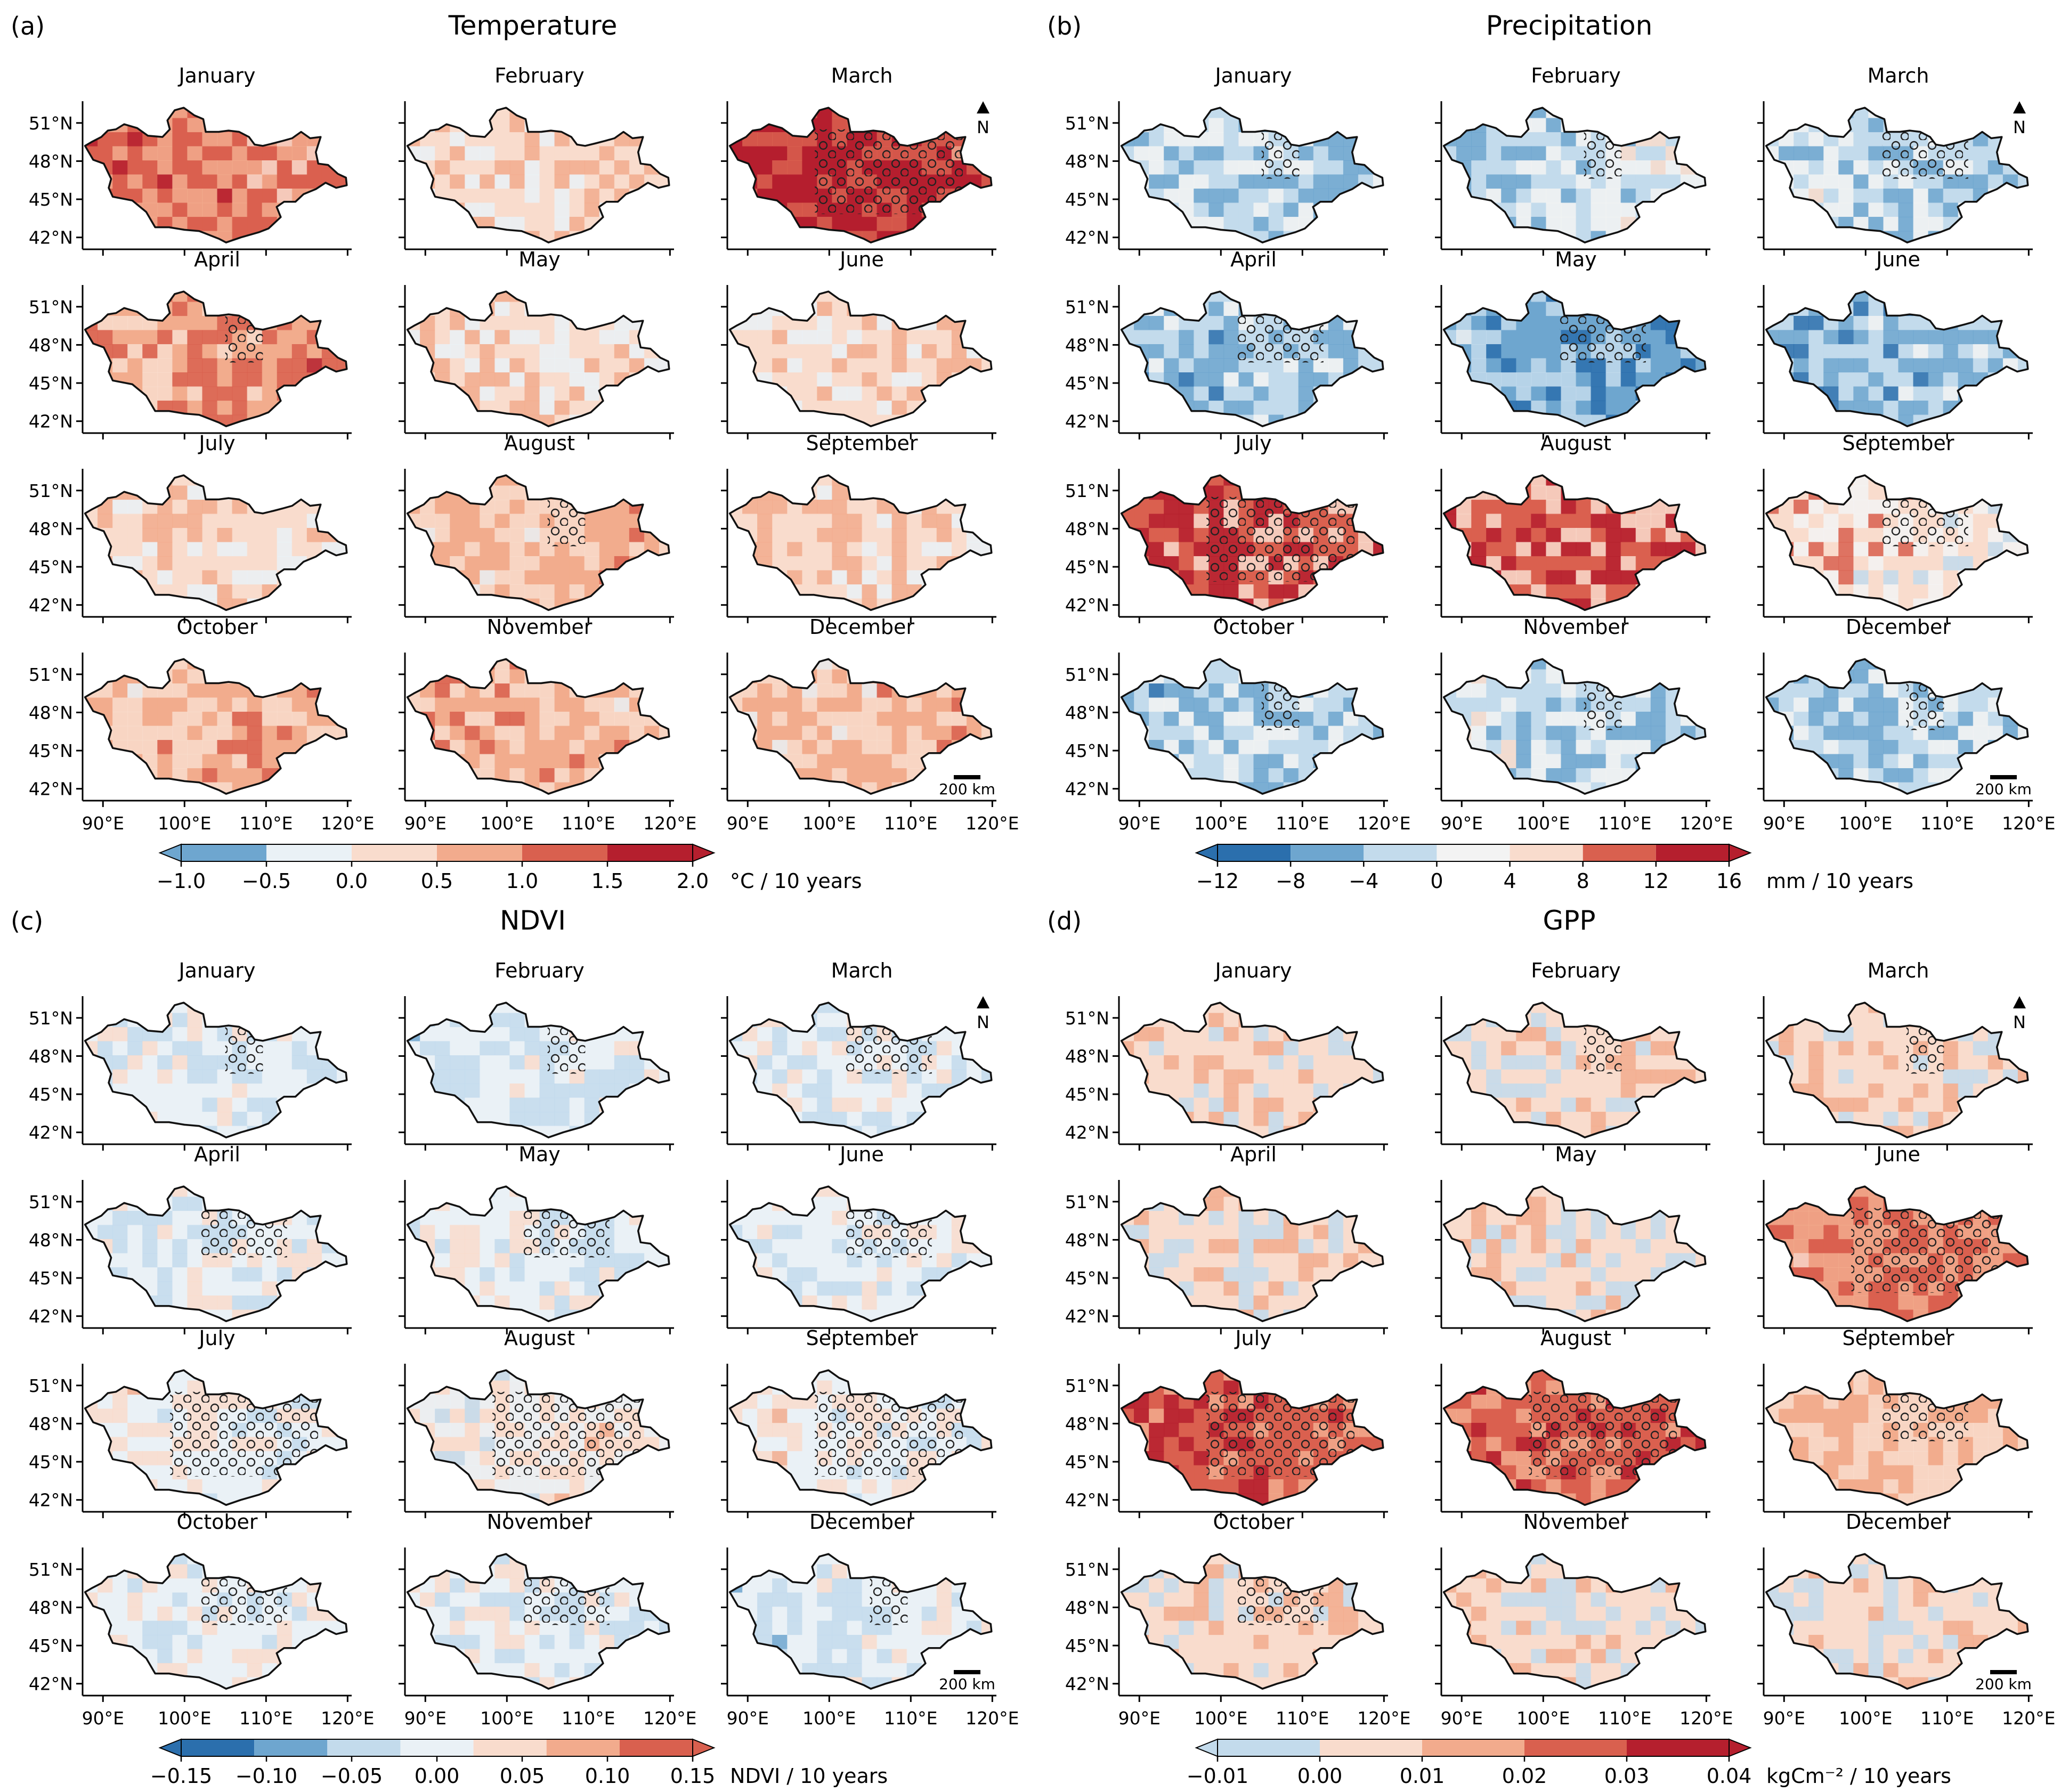 Image resolution: width=2069 pixels, height=1792 pixels. What do you see at coordinates (1217, 881) in the screenshot?
I see `colorbar-tick-label: −12` at bounding box center [1217, 881].